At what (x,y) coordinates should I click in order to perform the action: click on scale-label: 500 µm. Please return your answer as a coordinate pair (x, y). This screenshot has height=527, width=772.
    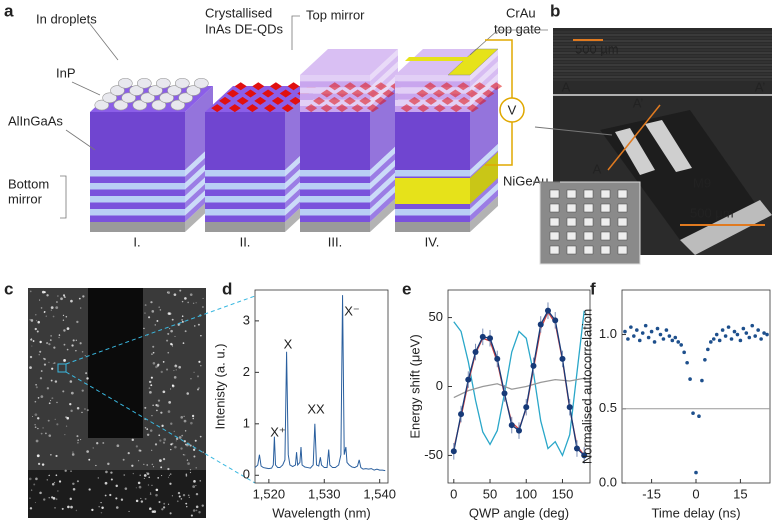
    Looking at the image, I should click on (712, 212).